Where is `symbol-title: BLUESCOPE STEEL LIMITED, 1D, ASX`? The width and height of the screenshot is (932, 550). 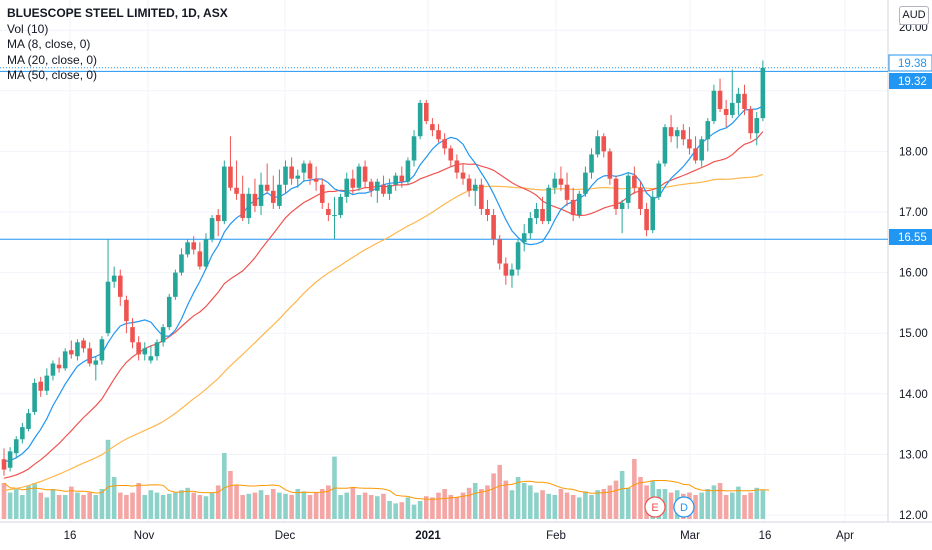
symbol-title: BLUESCOPE STEEL LIMITED, 1D, ASX is located at coordinates (117, 13).